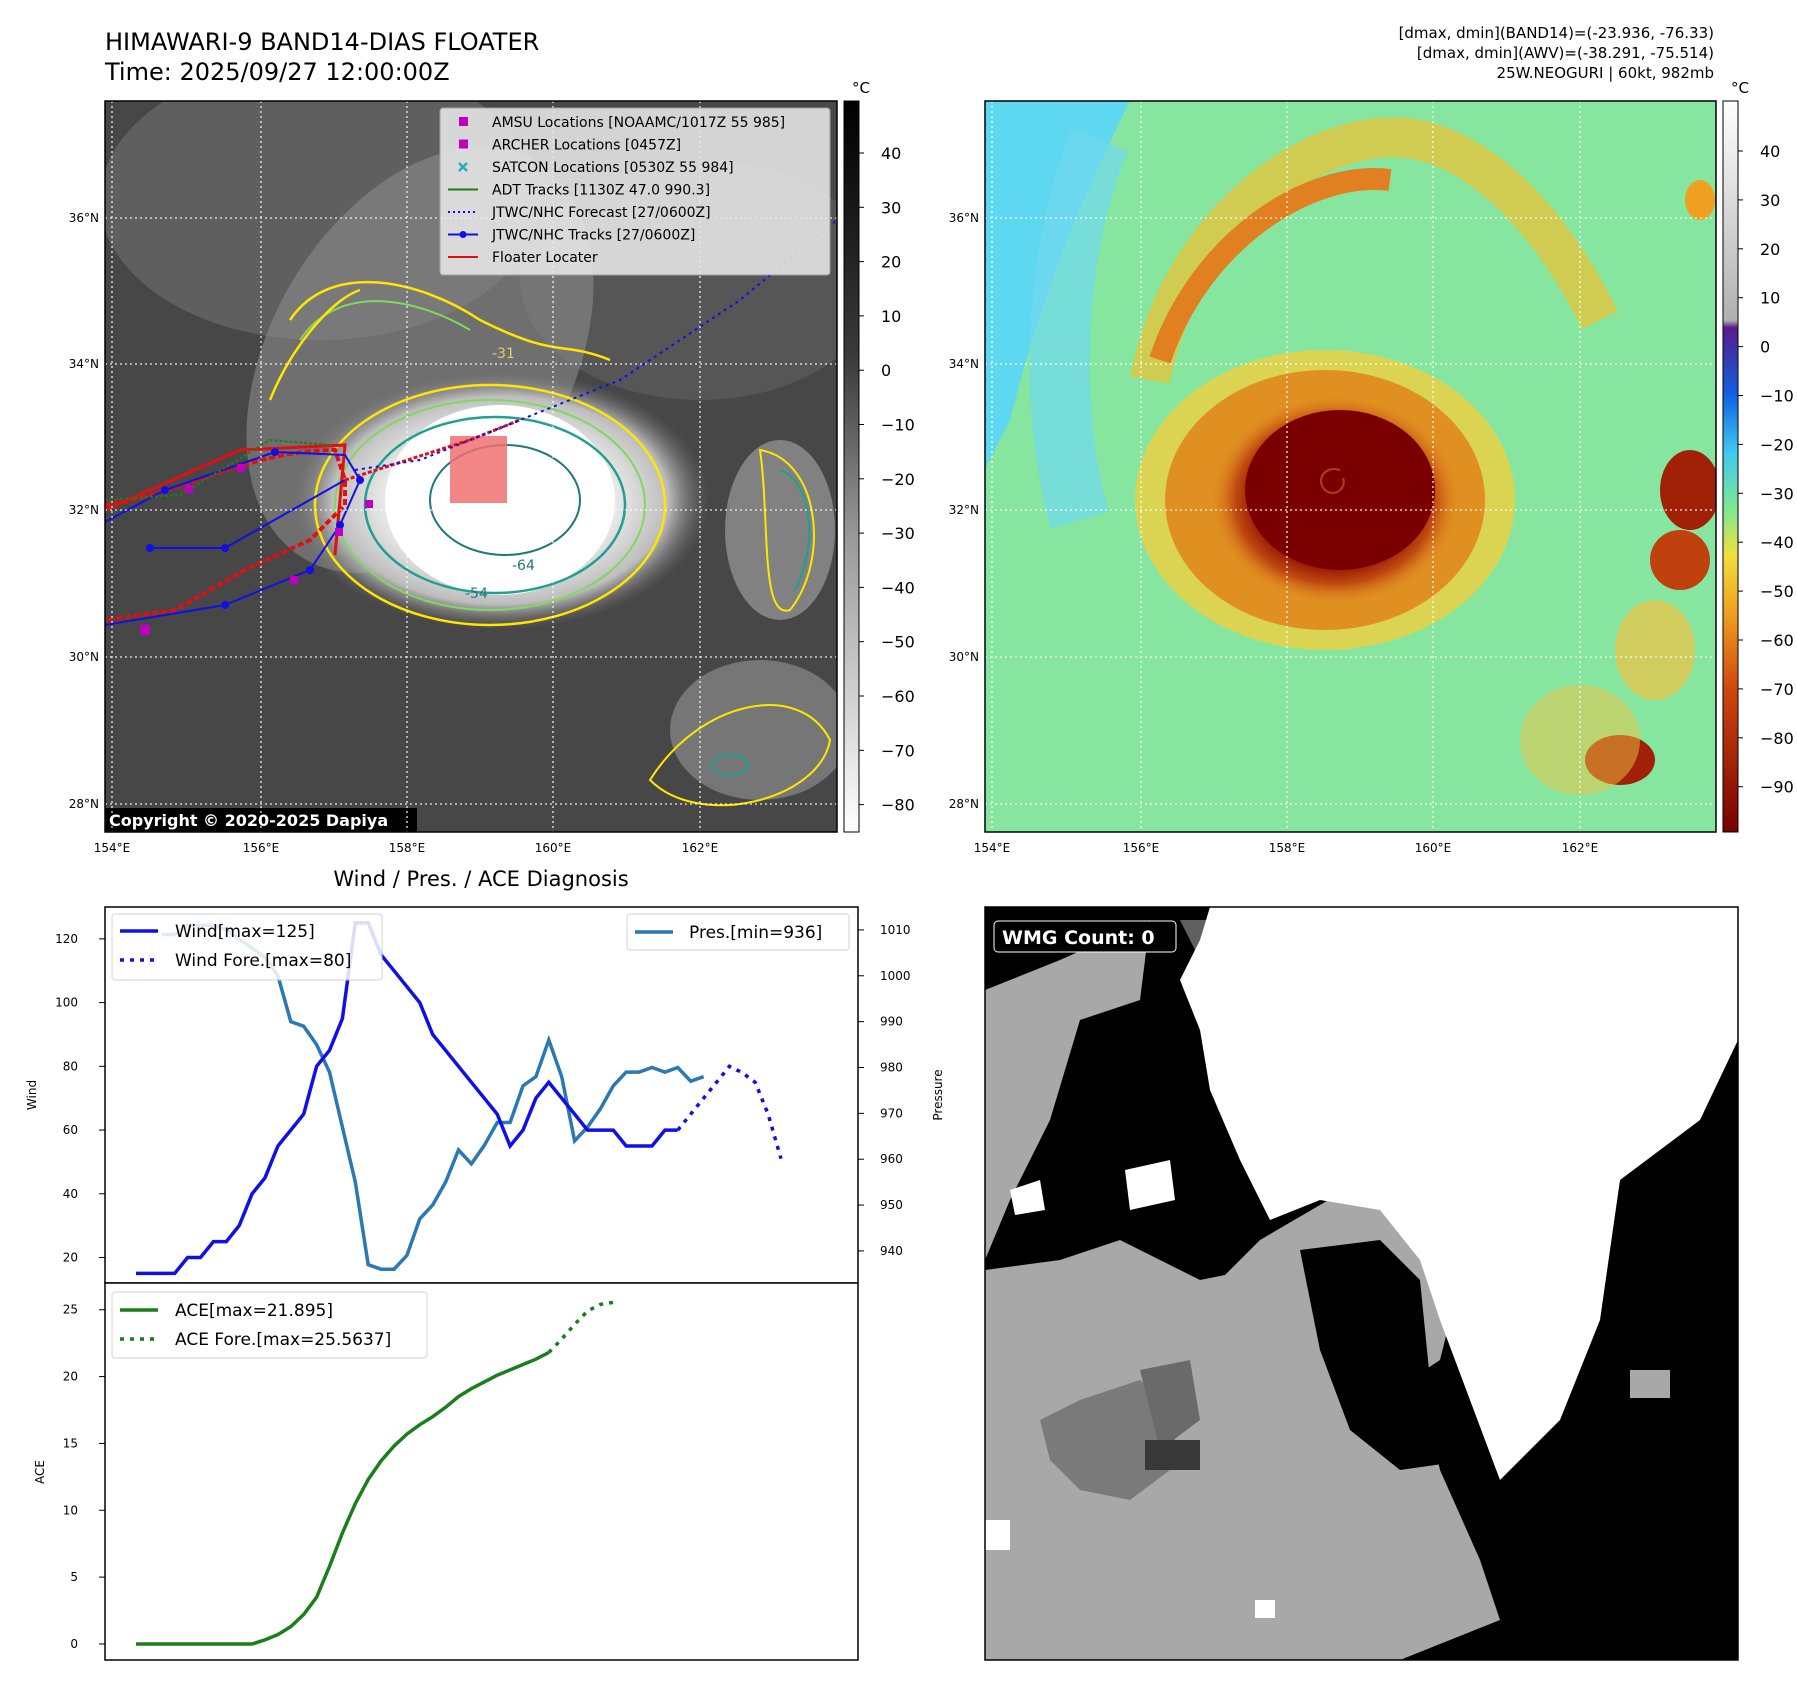 This screenshot has height=1690, width=1797. What do you see at coordinates (66, 939) in the screenshot?
I see `wind-tick-label: 120` at bounding box center [66, 939].